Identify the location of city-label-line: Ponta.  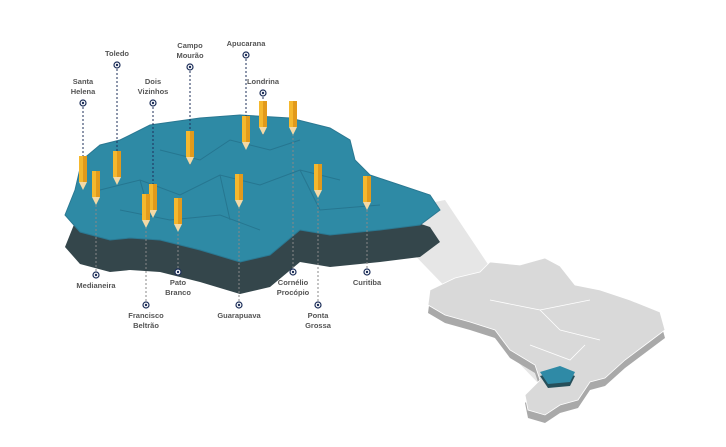
(319, 315).